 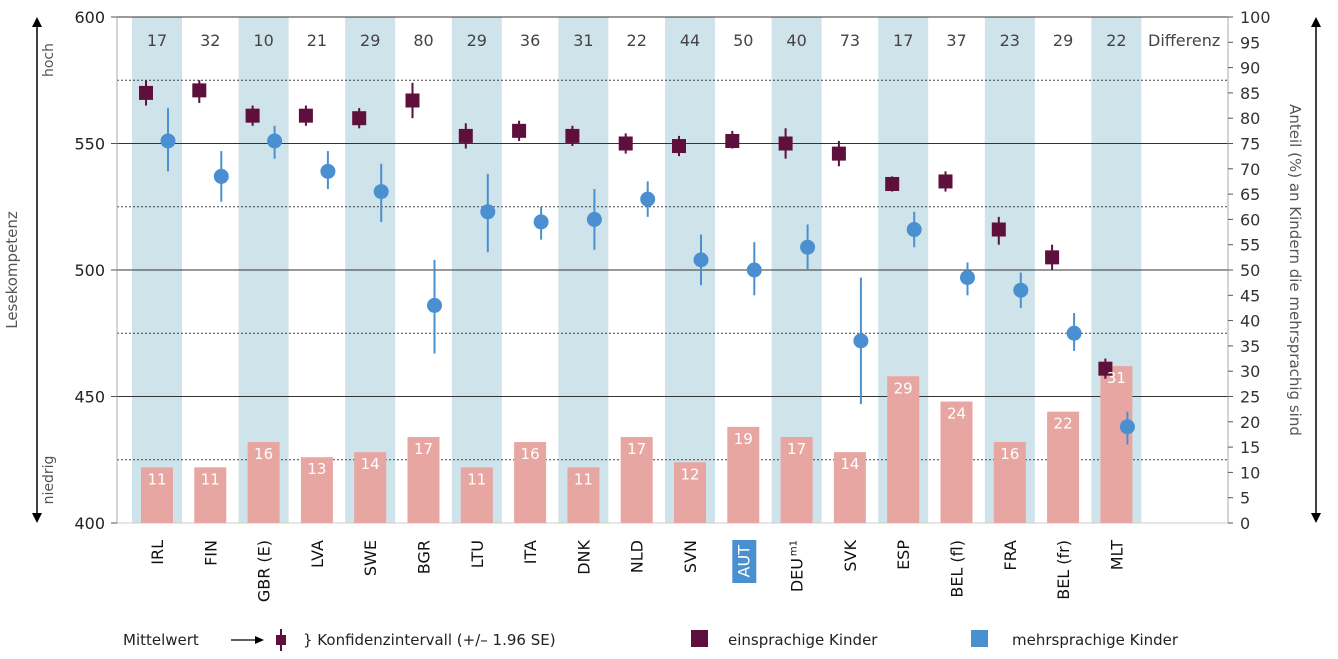 I want to click on right-tick-label: 95, so click(x=1250, y=42).